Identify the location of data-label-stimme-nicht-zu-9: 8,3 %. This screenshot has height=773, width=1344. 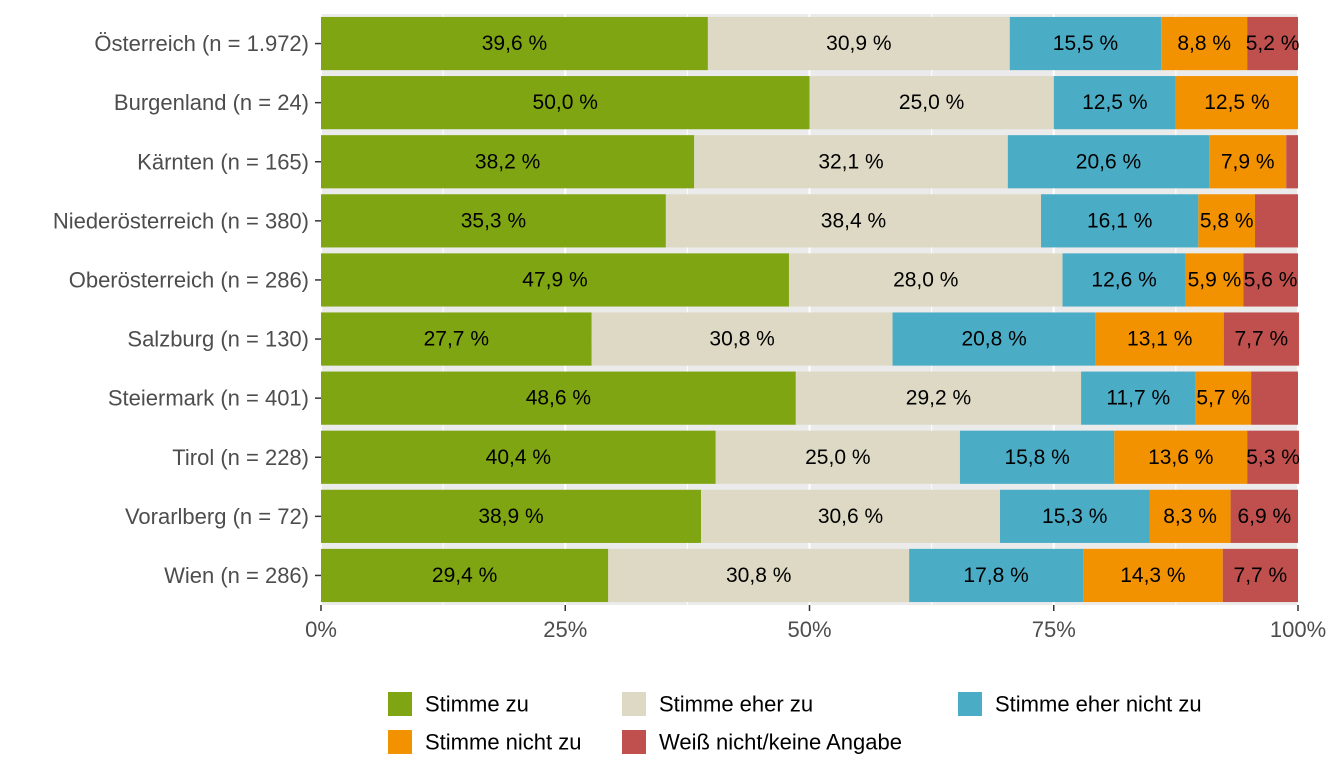
(1190, 516).